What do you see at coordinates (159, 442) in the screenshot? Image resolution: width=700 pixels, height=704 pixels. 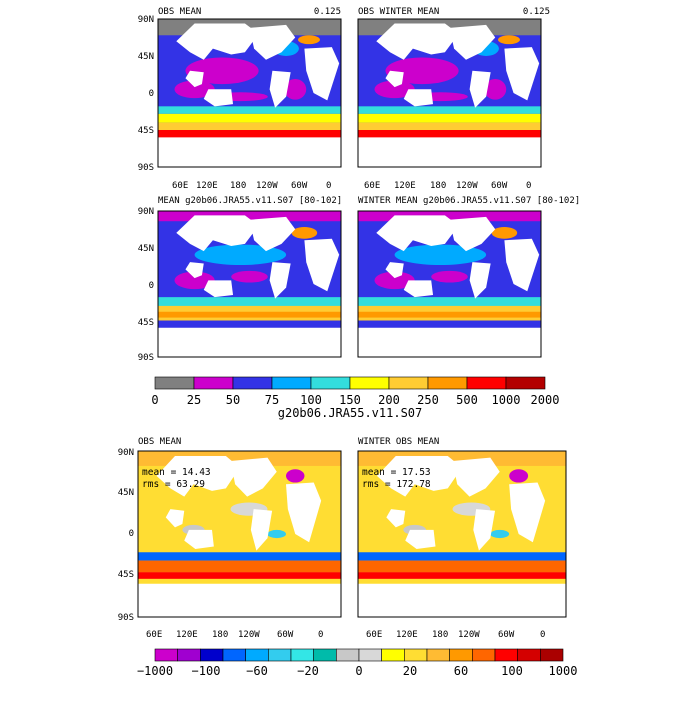 I see `panel-title: OBS MEAN` at bounding box center [159, 442].